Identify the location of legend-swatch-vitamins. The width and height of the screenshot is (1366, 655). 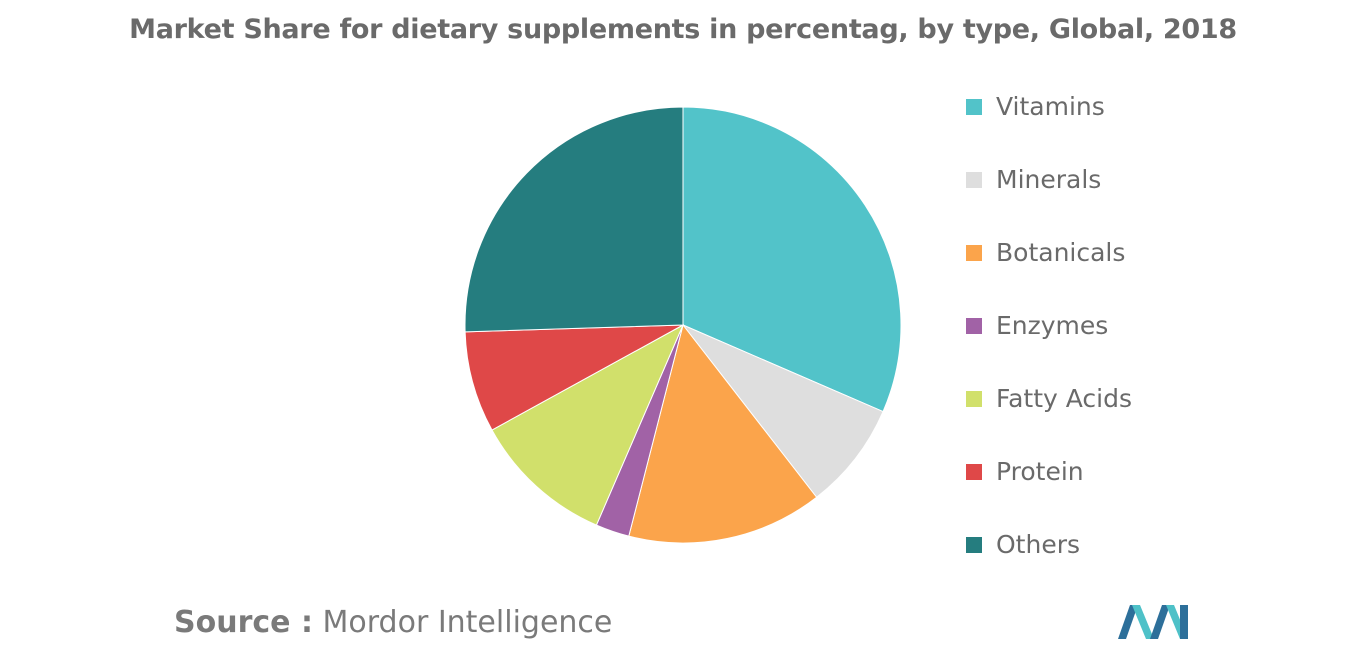
(974, 107).